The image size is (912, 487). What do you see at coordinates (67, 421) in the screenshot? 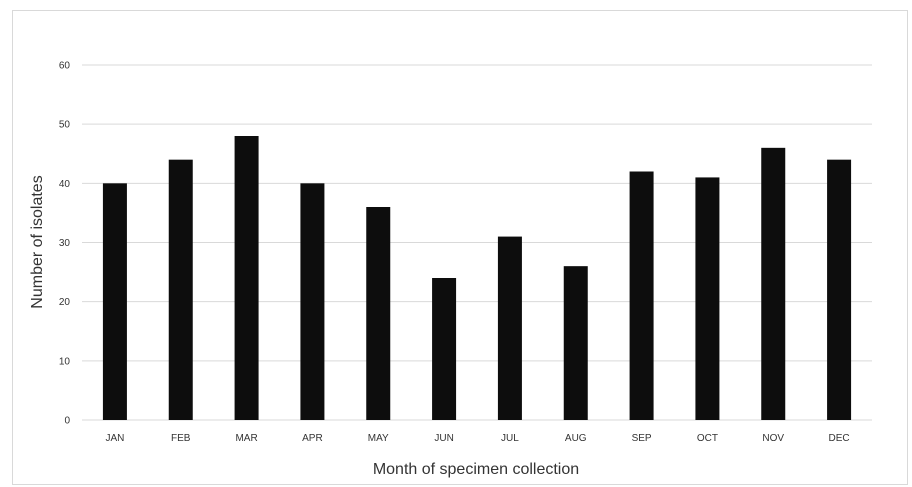
I see `y-tick-label: 0` at bounding box center [67, 421].